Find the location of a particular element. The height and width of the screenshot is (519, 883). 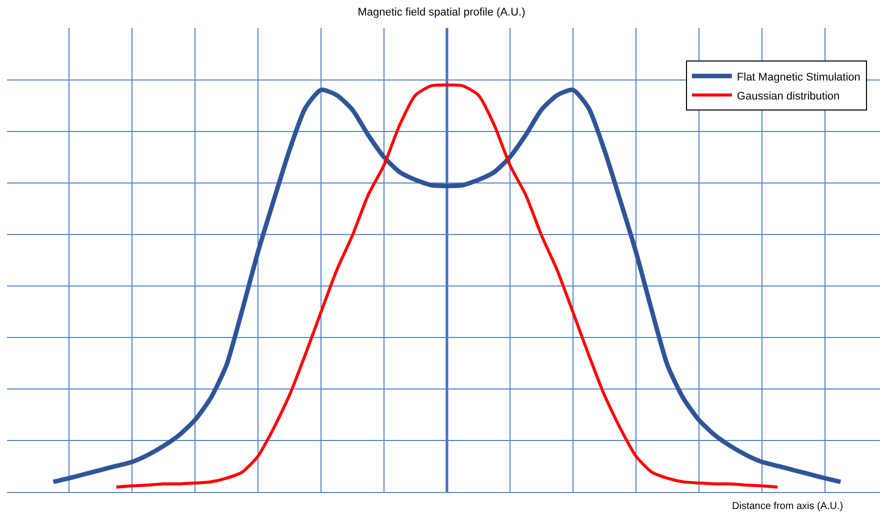

legend-label: Gaussian distribution is located at coordinates (788, 96).